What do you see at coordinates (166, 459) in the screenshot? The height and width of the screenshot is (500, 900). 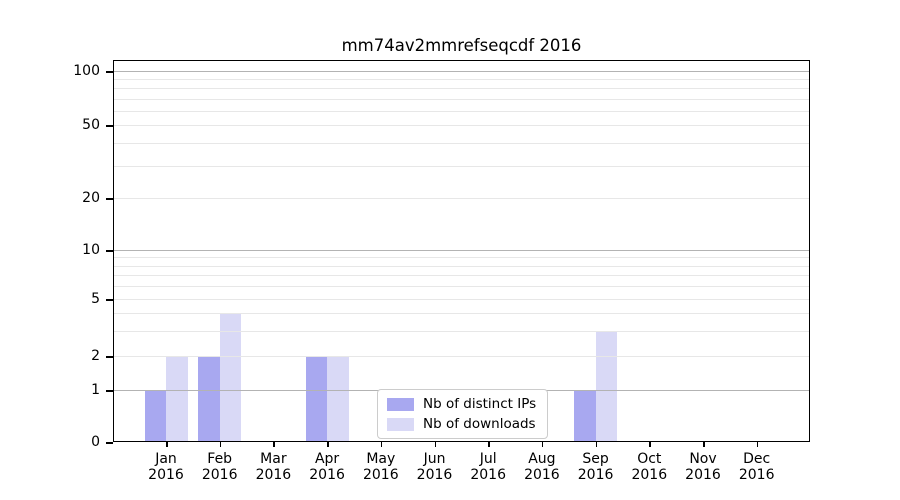 I see `x-tick-label-month: Jan` at bounding box center [166, 459].